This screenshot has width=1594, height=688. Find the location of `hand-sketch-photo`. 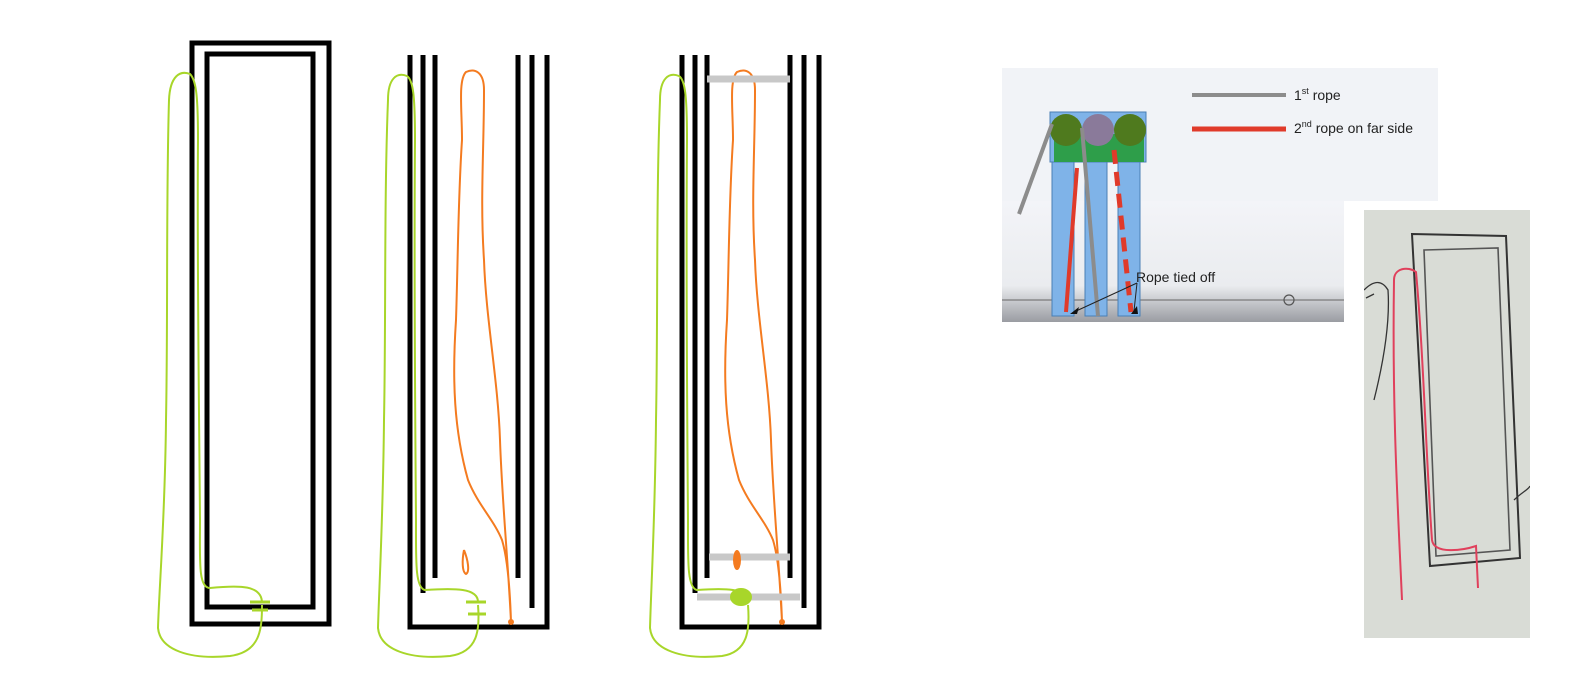

hand-sketch-photo is located at coordinates (1447, 424).